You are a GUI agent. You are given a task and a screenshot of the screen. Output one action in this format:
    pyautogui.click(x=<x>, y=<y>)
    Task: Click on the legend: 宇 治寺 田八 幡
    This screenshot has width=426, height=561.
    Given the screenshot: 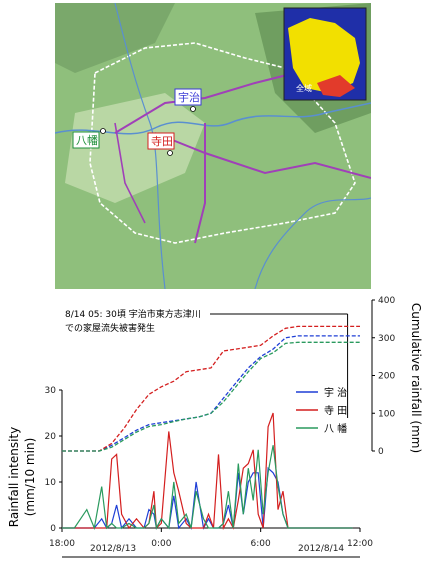 What is the action you would take?
    pyautogui.click(x=321, y=410)
    